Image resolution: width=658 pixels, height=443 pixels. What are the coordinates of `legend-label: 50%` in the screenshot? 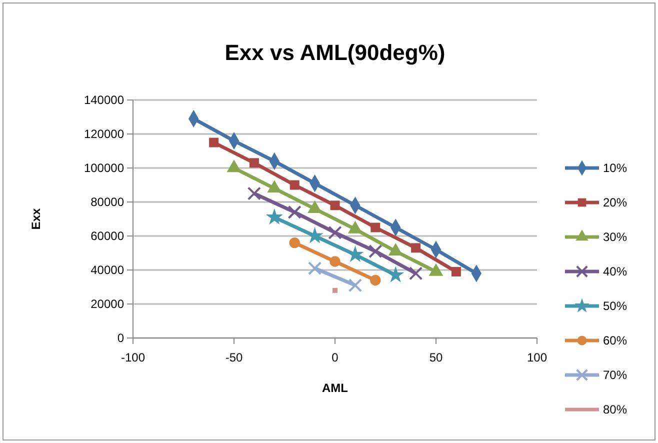 It's located at (615, 306).